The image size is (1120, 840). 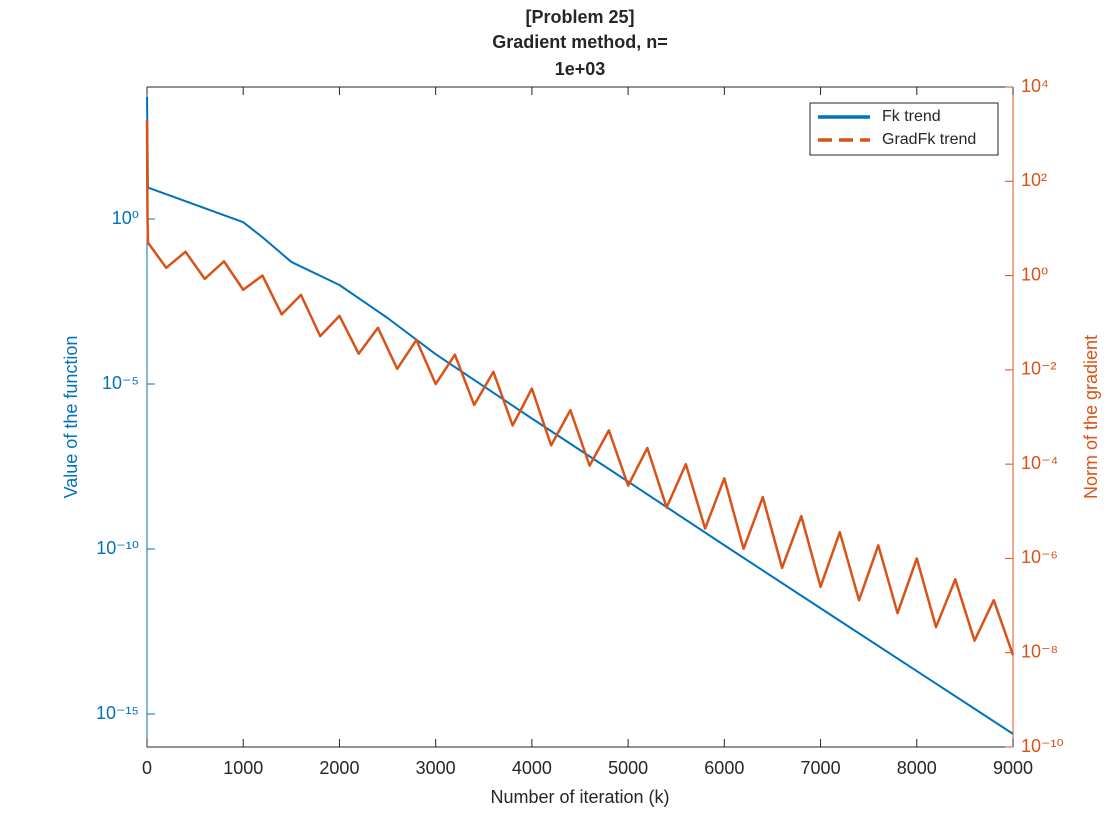 I want to click on y2-tick-label: 10⁻¹⁰, so click(x=1042, y=746).